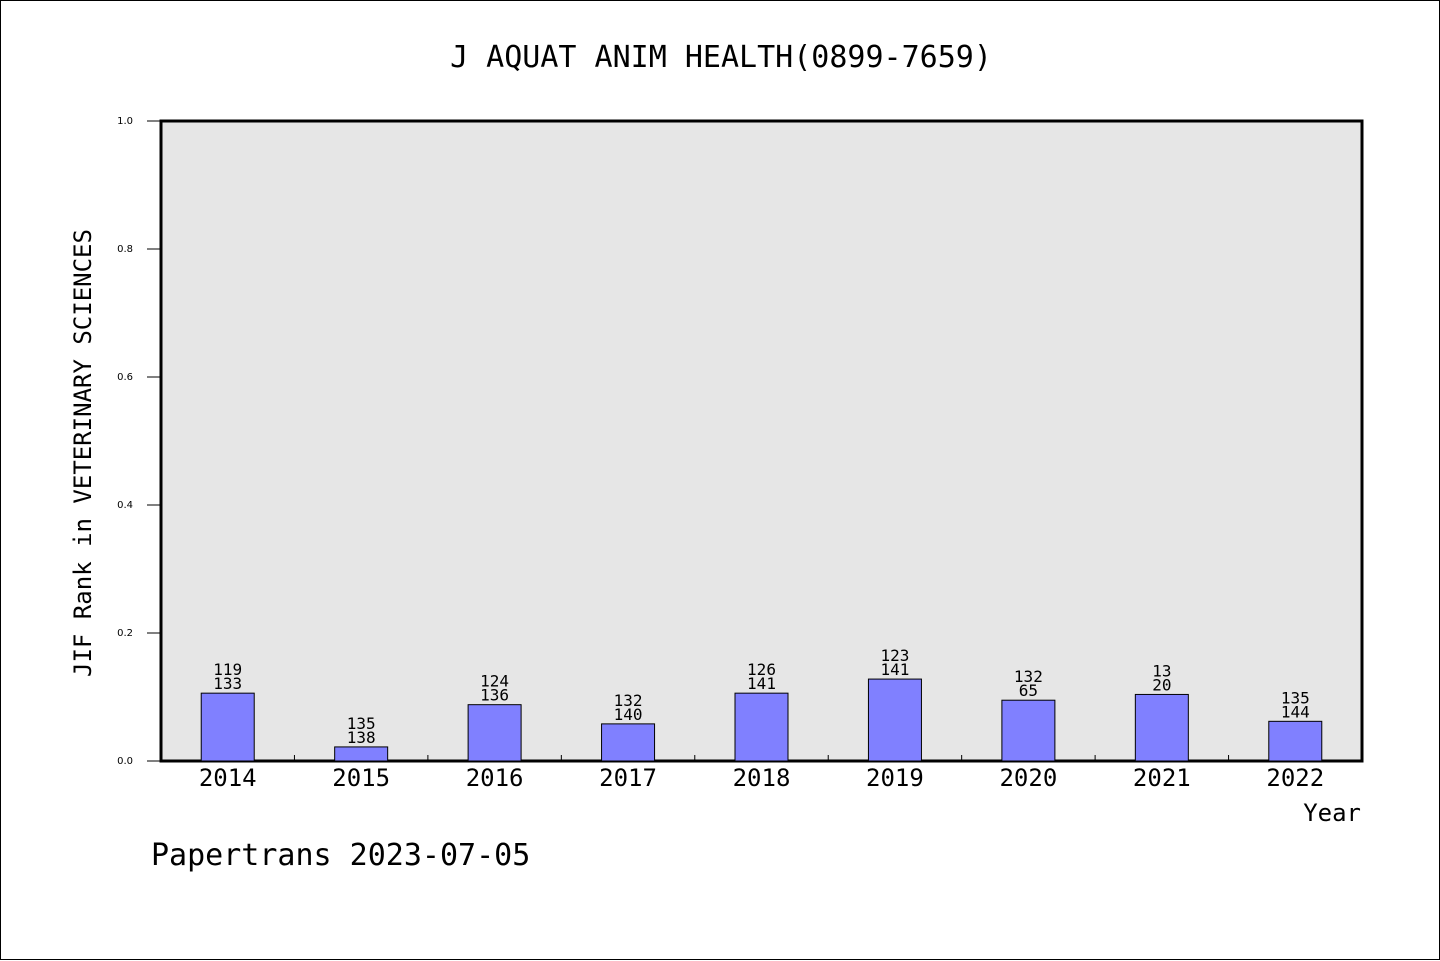  I want to click on footer-text: Papertrans 2023-07-05, so click(340, 855).